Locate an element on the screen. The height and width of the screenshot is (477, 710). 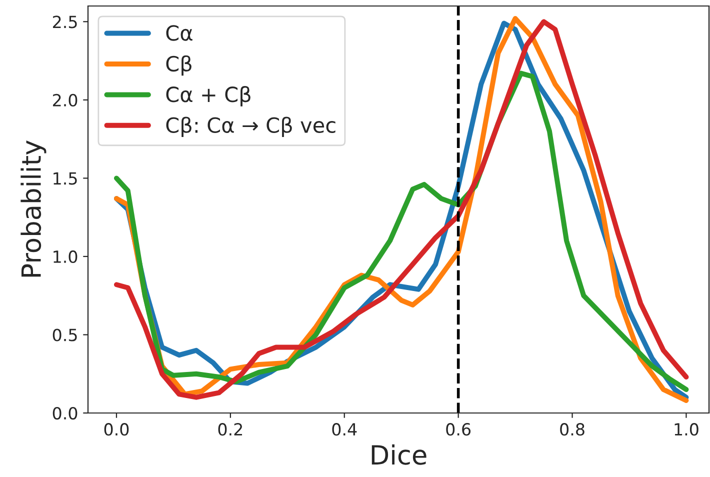
legend-label: Cβ: Cα → Cβ vec is located at coordinates (251, 127).